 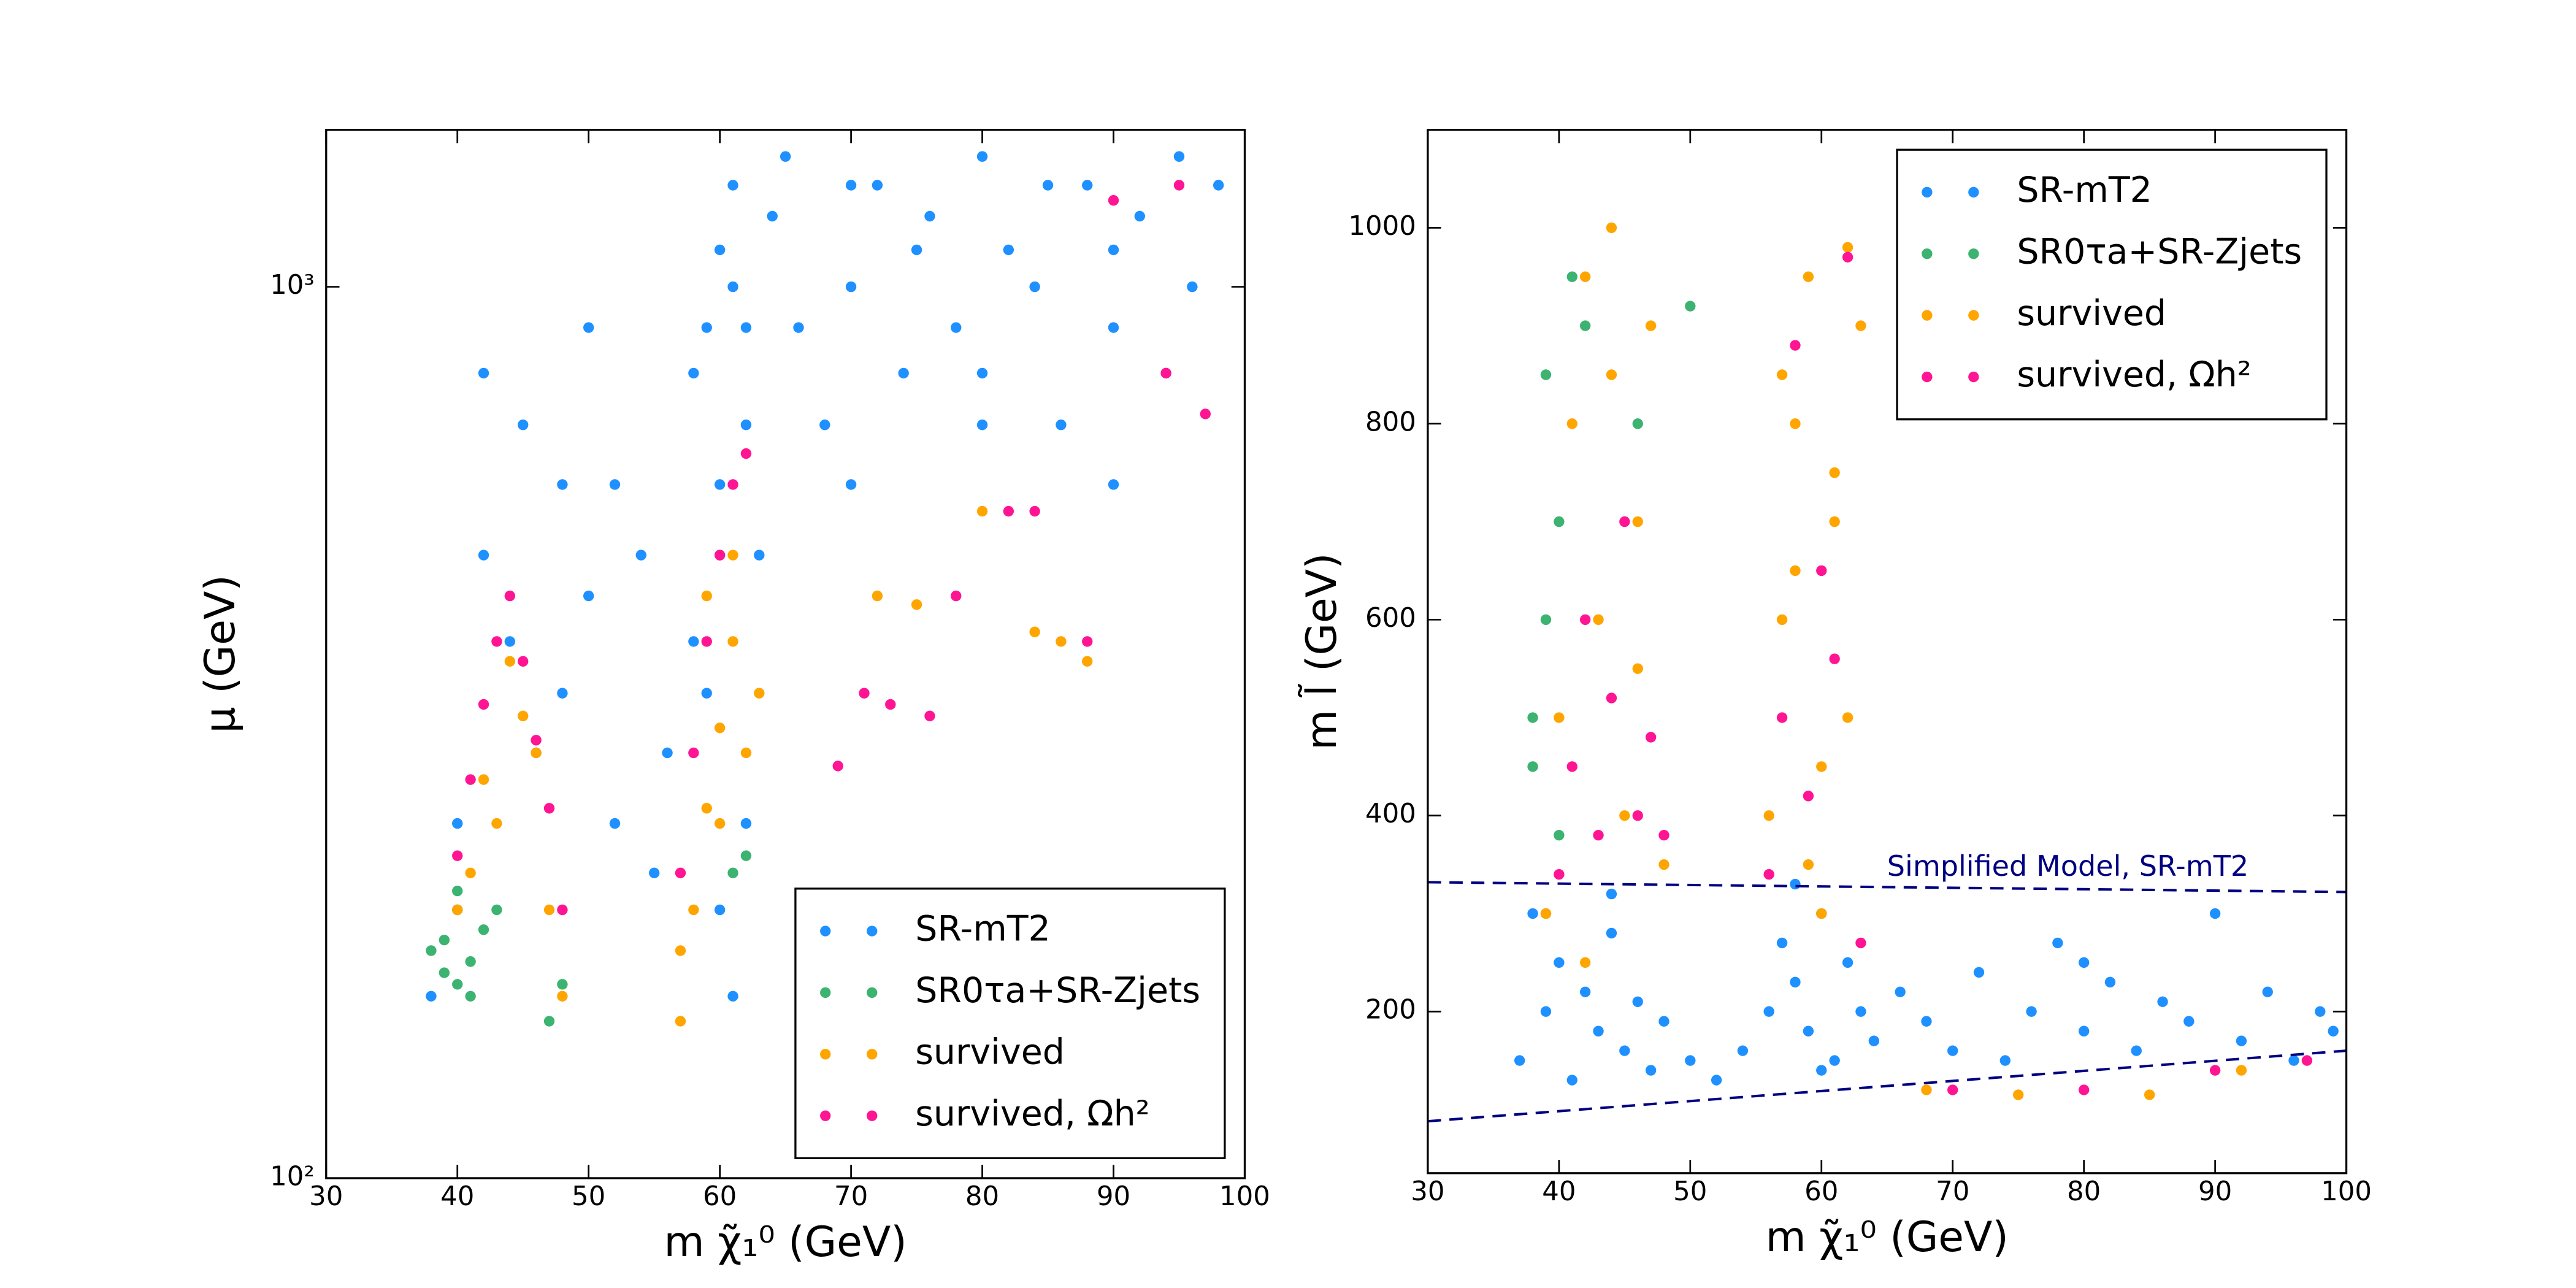 I want to click on y-tick-label: 200, so click(x=1390, y=1010).